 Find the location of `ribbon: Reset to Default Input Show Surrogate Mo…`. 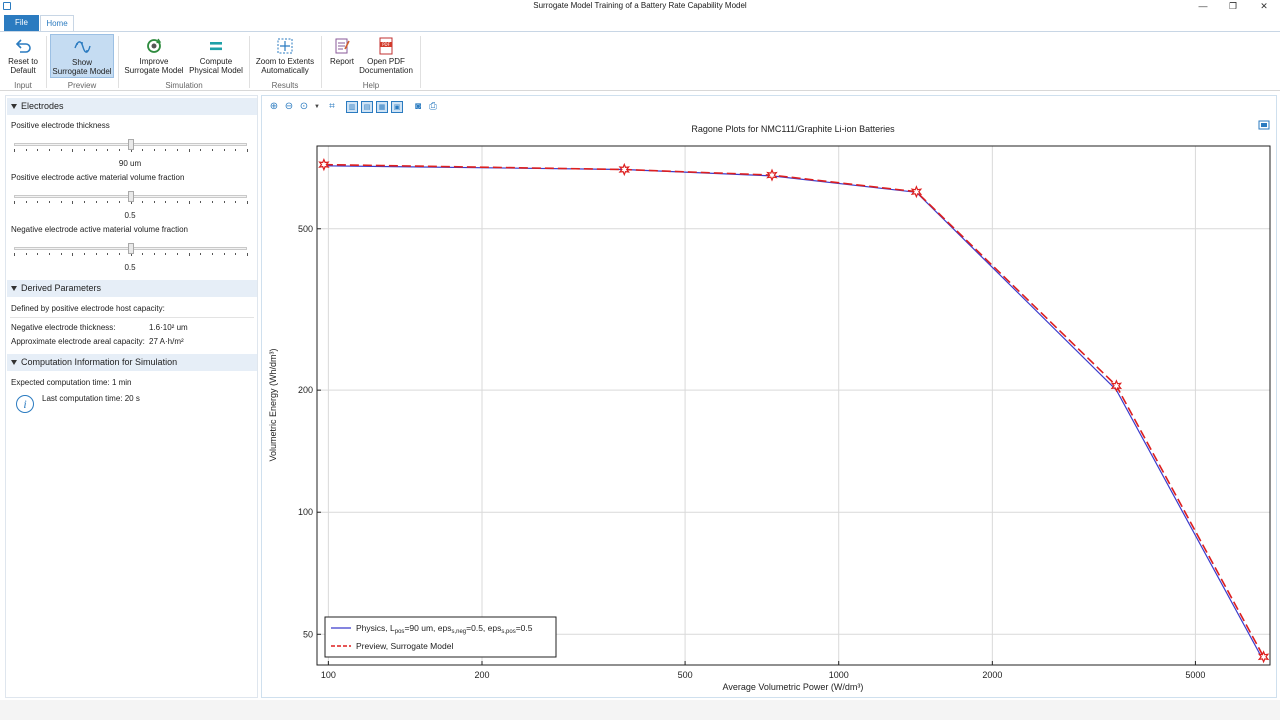

ribbon: Reset to Default Input Show Surrogate Mo… is located at coordinates (640, 61).